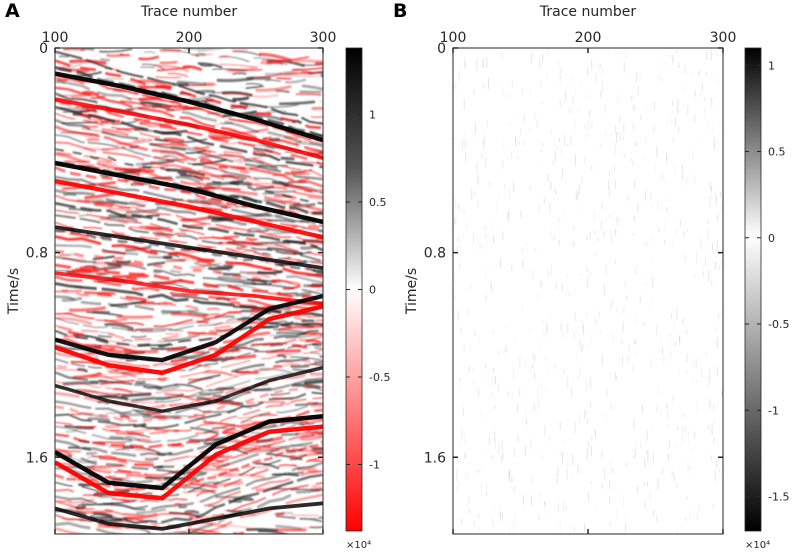 This screenshot has width=796, height=555. I want to click on y-axis-label-b: Time/s, so click(412, 291).